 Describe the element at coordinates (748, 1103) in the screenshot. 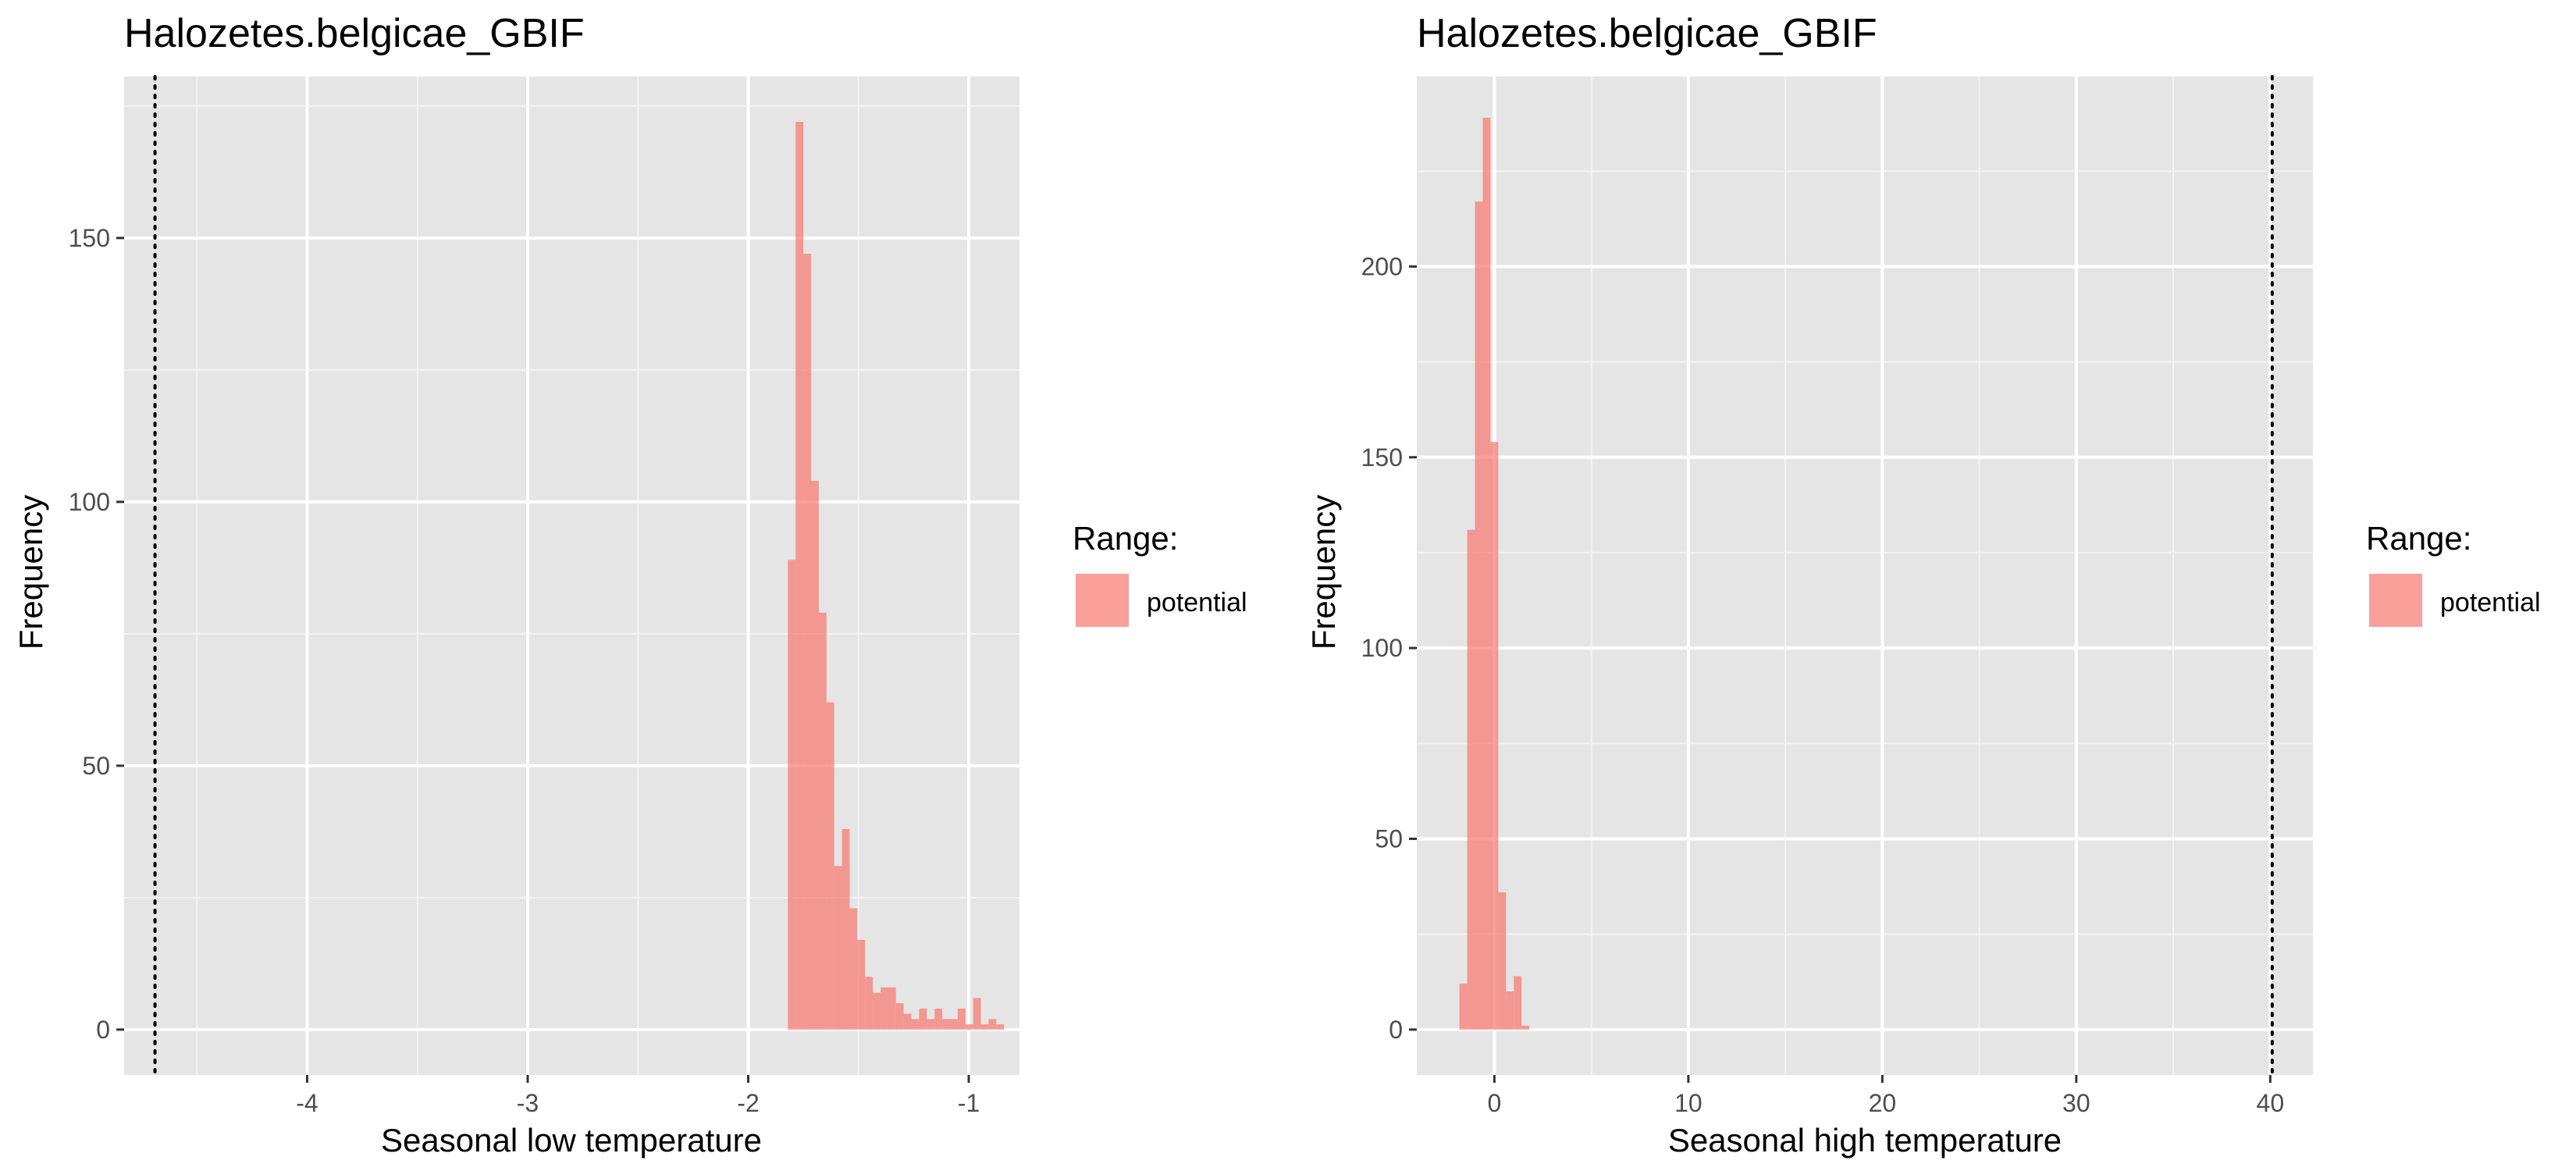

I see `x-tick-label: -2` at that location.